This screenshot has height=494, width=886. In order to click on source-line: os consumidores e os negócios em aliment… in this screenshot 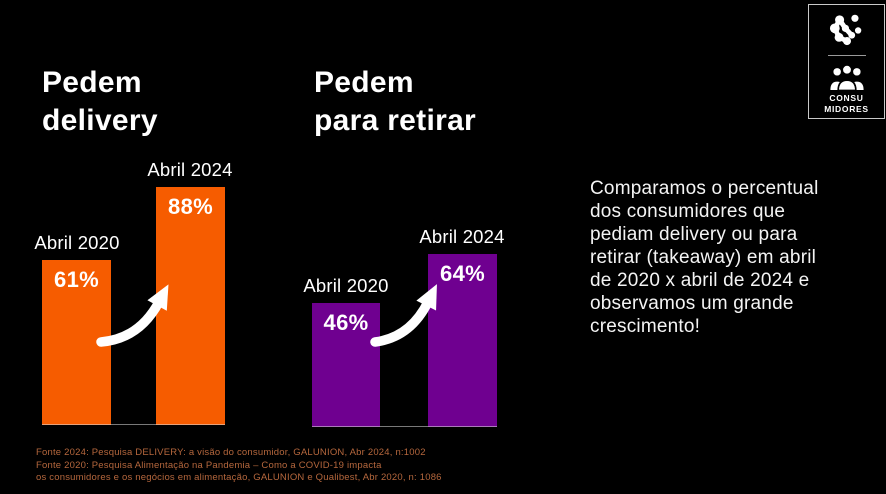, I will do `click(239, 477)`.